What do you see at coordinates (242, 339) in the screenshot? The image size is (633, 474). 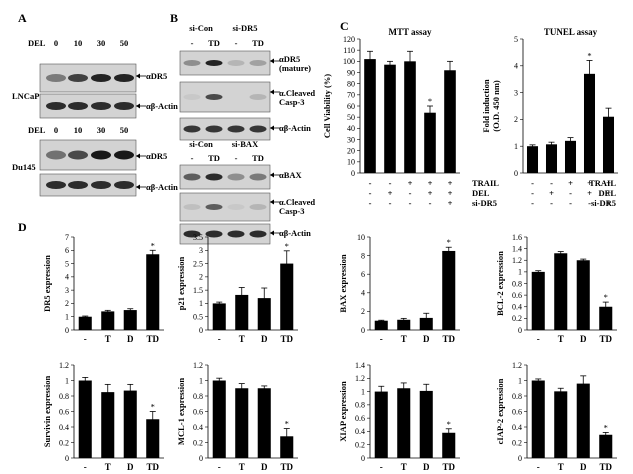 I see `chart-p21-xlabel-1: T` at bounding box center [242, 339].